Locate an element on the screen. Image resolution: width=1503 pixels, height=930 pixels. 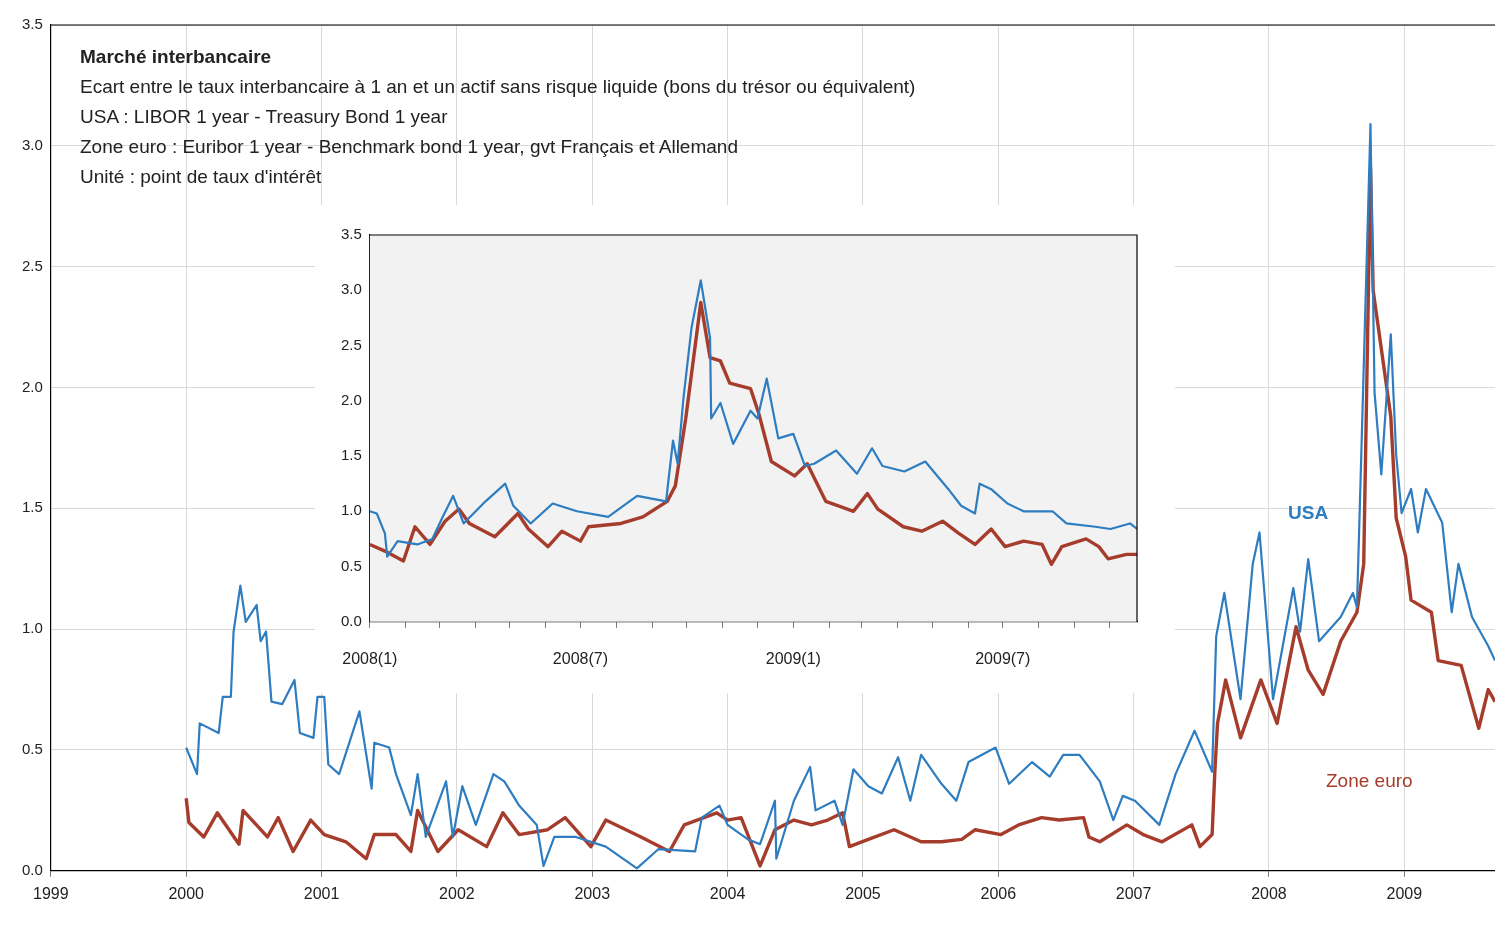
x-tick-label: 2008(1) is located at coordinates (370, 658).